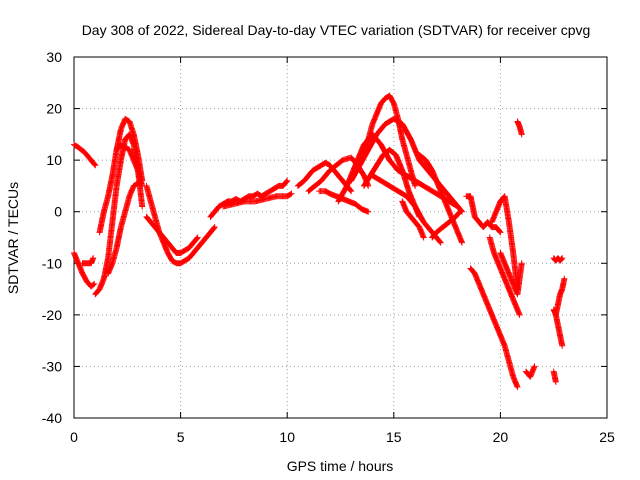 This screenshot has width=640, height=480. I want to click on y-tick-label: -10, so click(52, 263).